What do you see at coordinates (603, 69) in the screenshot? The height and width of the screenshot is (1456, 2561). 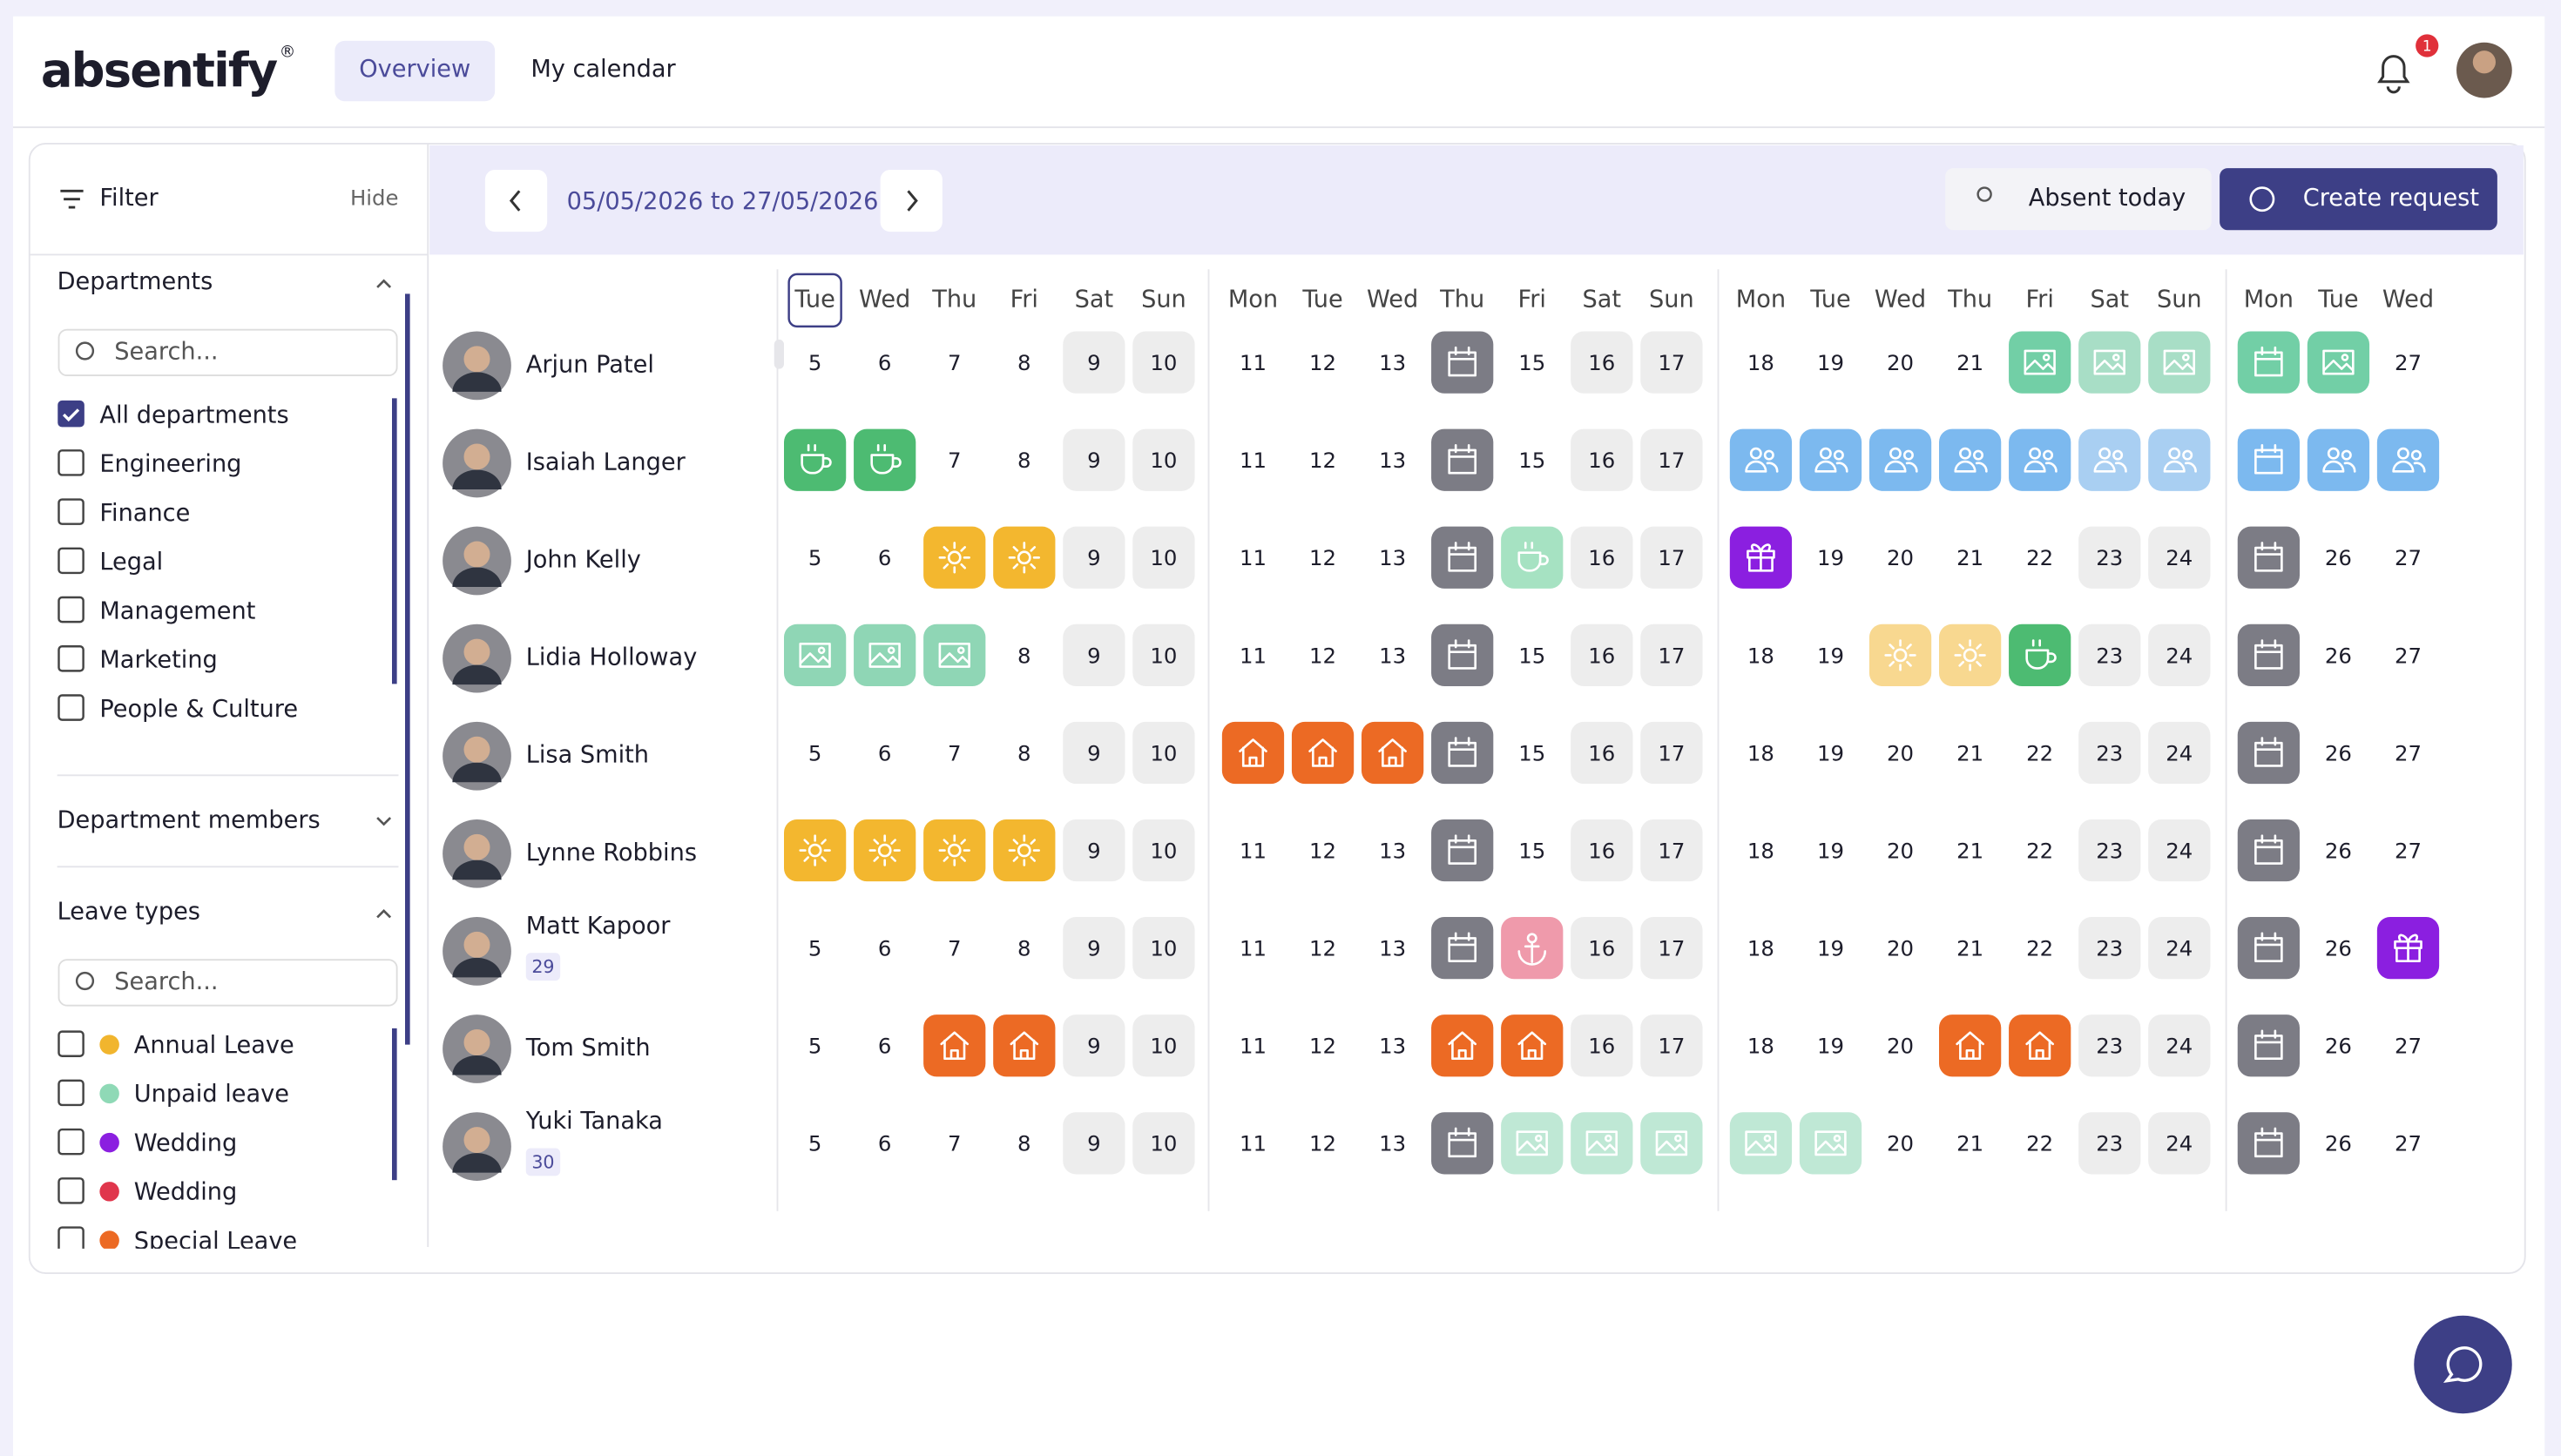 I see `tab: My calendar` at bounding box center [603, 69].